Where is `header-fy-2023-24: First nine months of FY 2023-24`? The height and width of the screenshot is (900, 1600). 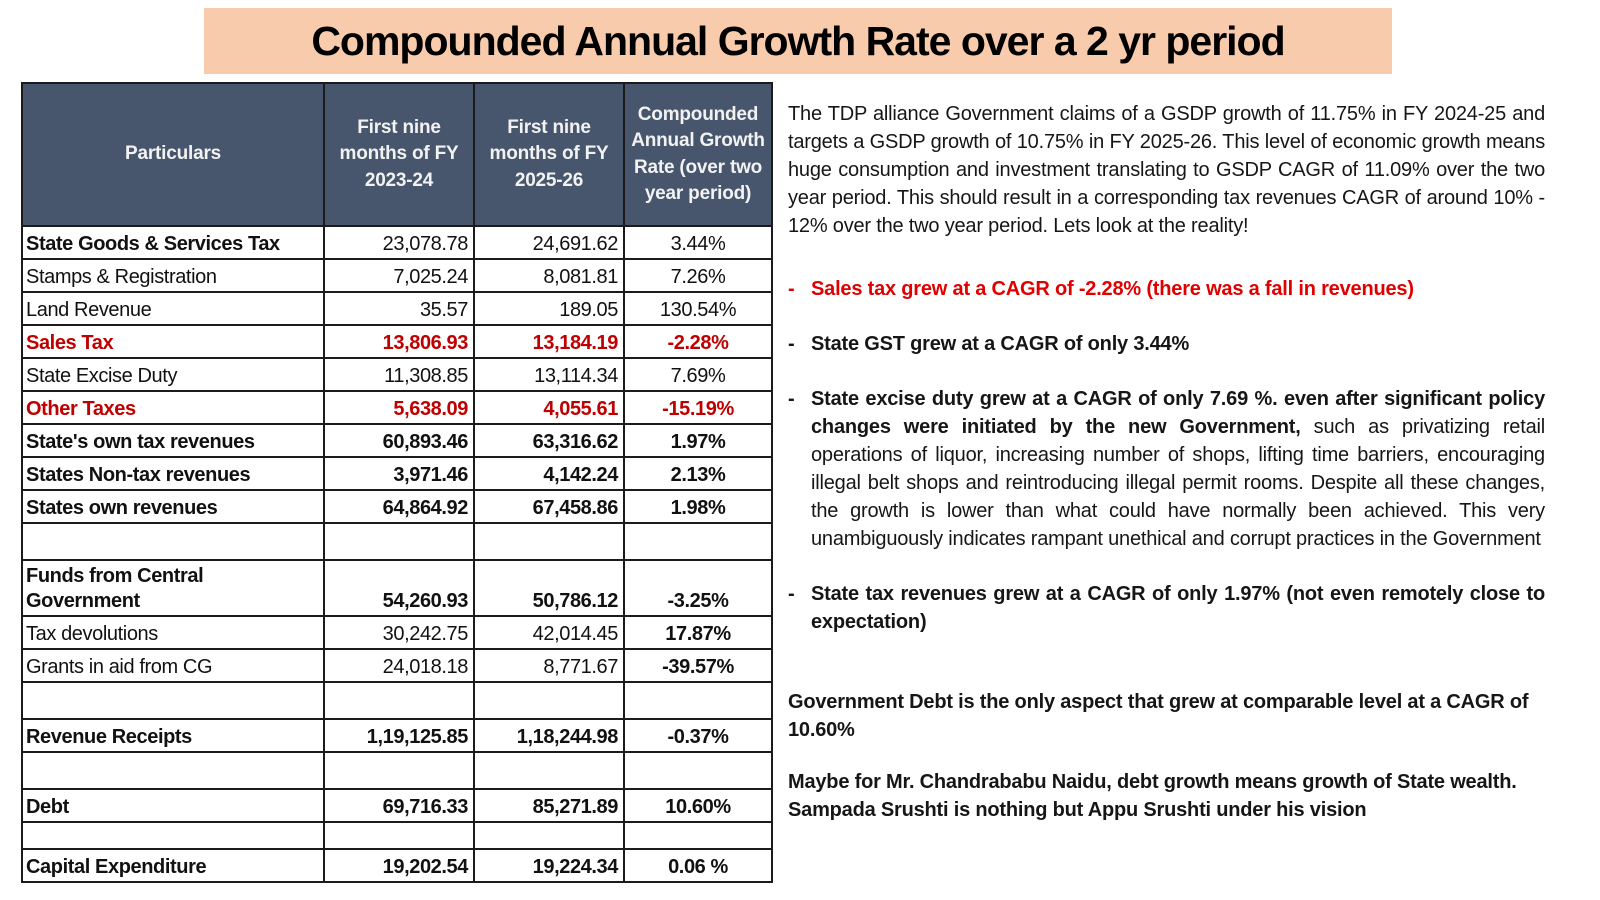 header-fy-2023-24: First nine months of FY 2023-24 is located at coordinates (399, 154).